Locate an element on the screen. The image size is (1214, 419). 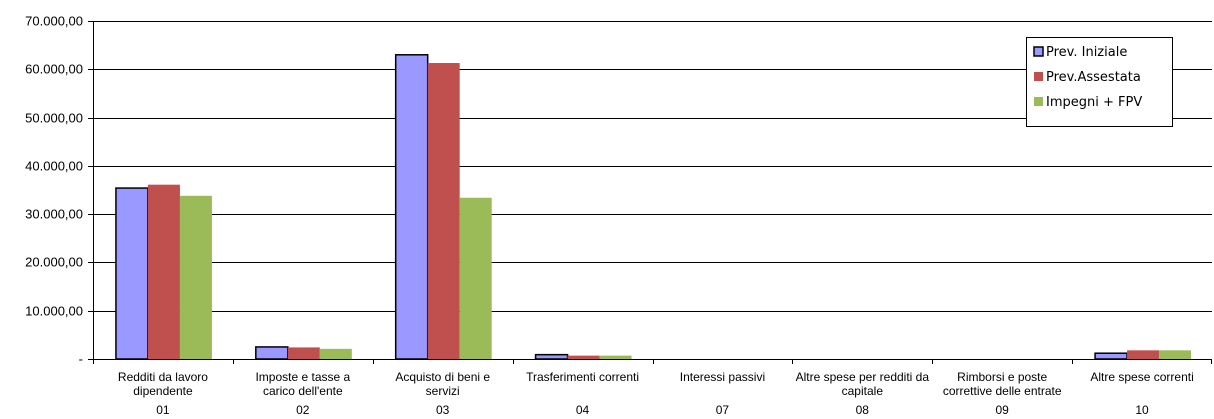
x-category-code: 09 is located at coordinates (1003, 410).